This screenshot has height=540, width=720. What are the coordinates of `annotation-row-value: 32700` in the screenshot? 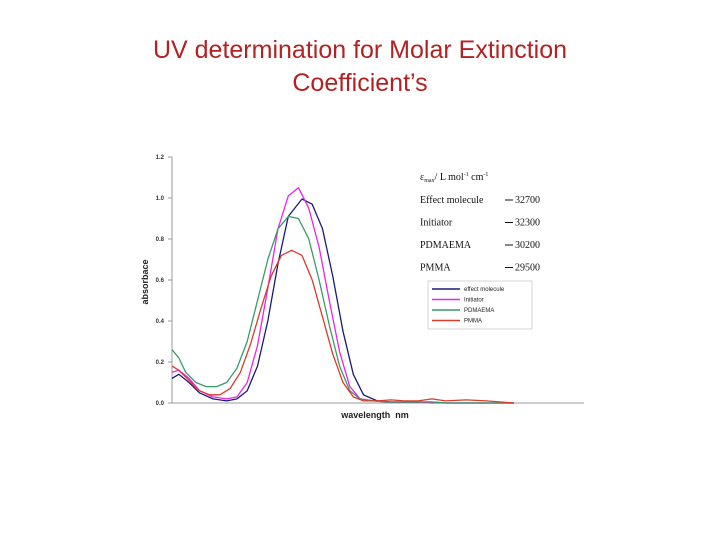 It's located at (527, 200).